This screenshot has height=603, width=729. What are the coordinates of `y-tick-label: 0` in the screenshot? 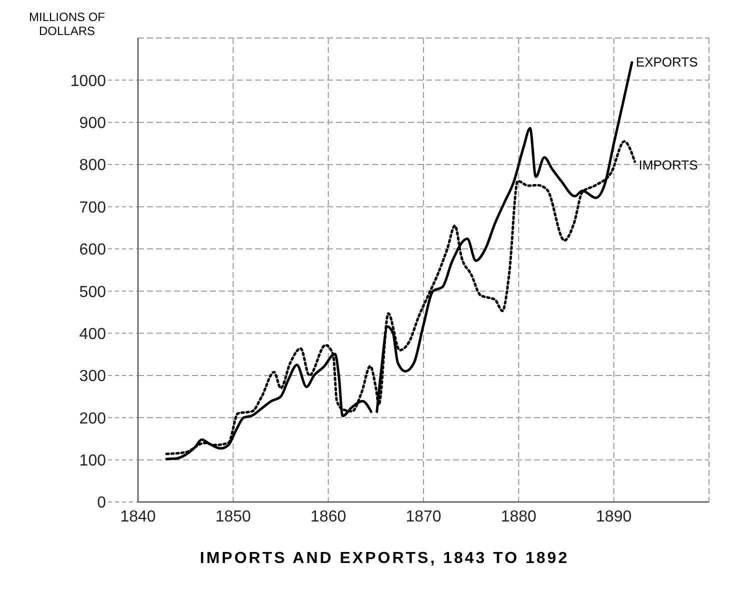 It's located at (101, 503).